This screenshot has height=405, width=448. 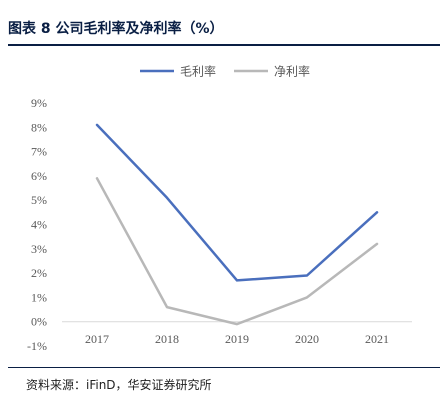 I want to click on x-tick-label: 2021, so click(x=377, y=339).